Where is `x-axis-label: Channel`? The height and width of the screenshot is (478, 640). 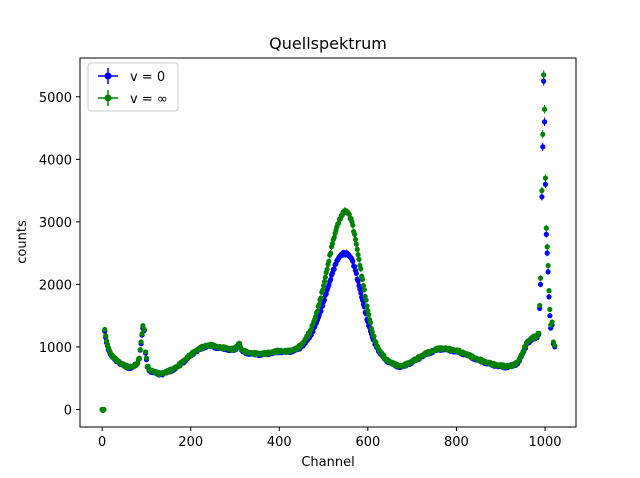 x-axis-label: Channel is located at coordinates (327, 462).